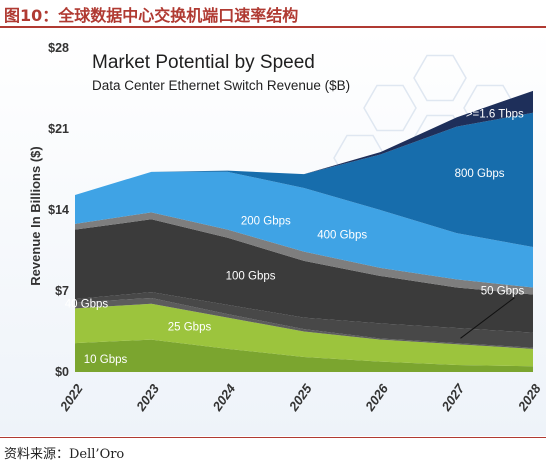 The width and height of the screenshot is (546, 467). Describe the element at coordinates (304, 355) in the screenshot. I see `area-10-gbps` at that location.